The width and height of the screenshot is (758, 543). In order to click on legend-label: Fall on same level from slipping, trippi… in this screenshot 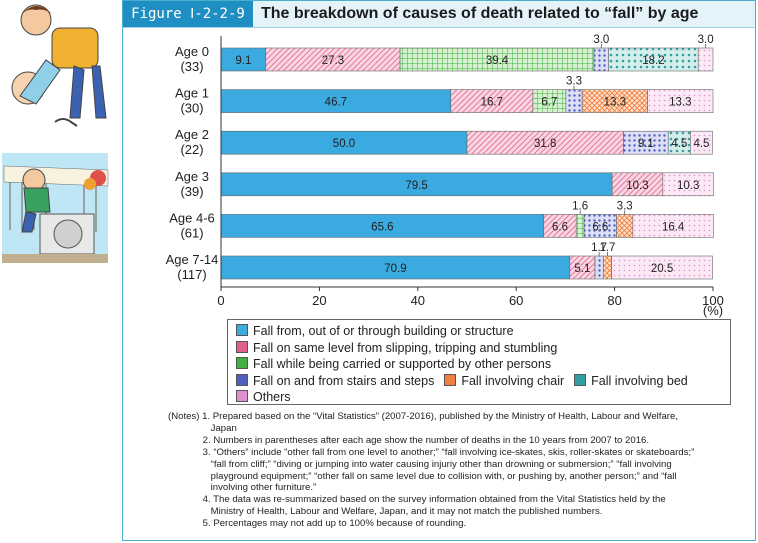, I will do `click(405, 347)`.